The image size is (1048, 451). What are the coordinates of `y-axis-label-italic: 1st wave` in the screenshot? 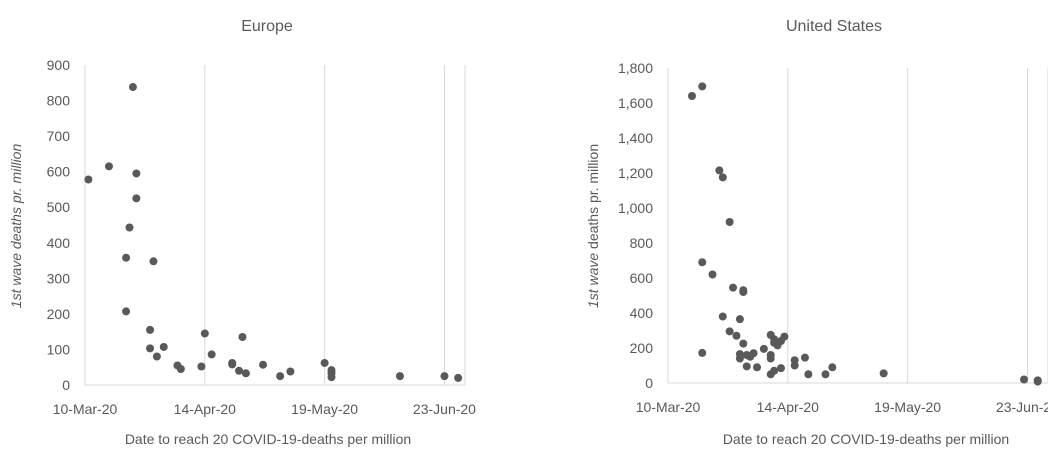 It's located at (593, 280).